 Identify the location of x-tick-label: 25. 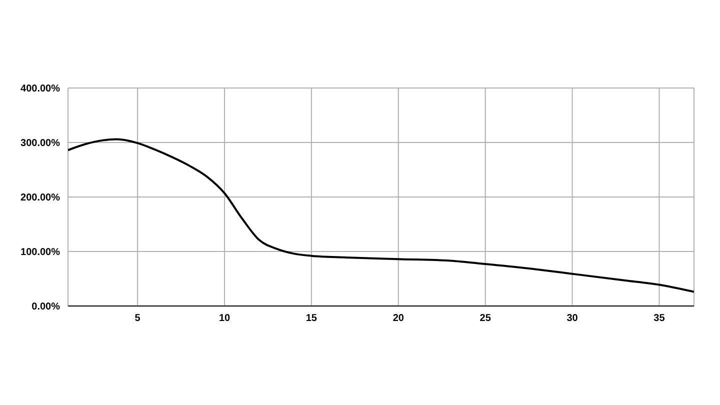
(486, 318).